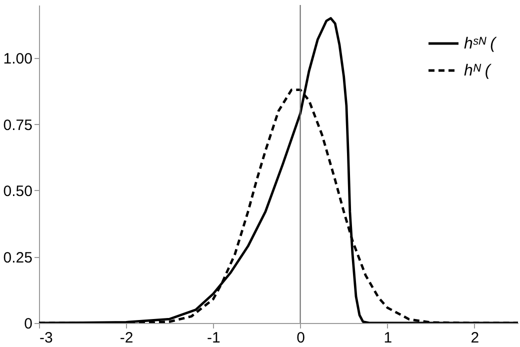 This screenshot has width=520, height=347. What do you see at coordinates (300, 338) in the screenshot?
I see `x-tick-label: 0` at bounding box center [300, 338].